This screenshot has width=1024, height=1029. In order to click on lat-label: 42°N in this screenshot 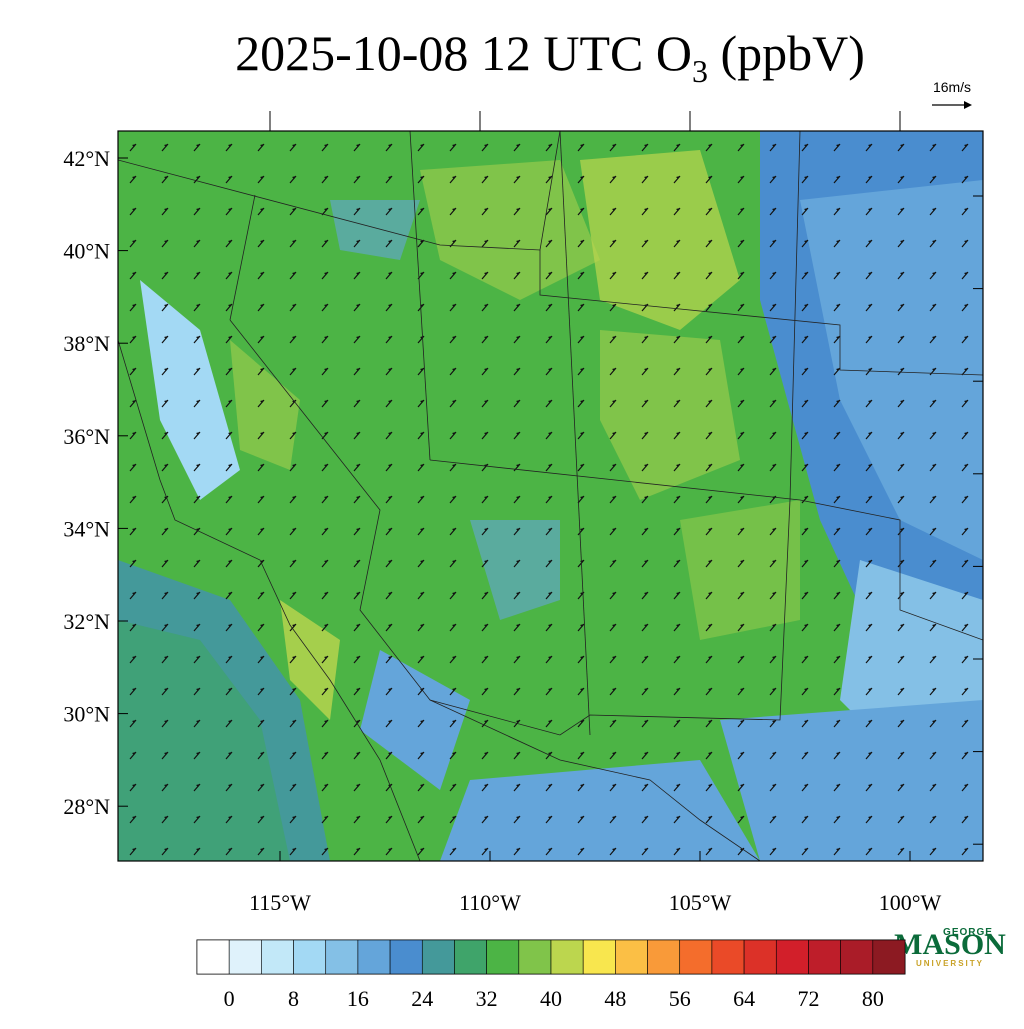, I will do `click(86, 158)`.